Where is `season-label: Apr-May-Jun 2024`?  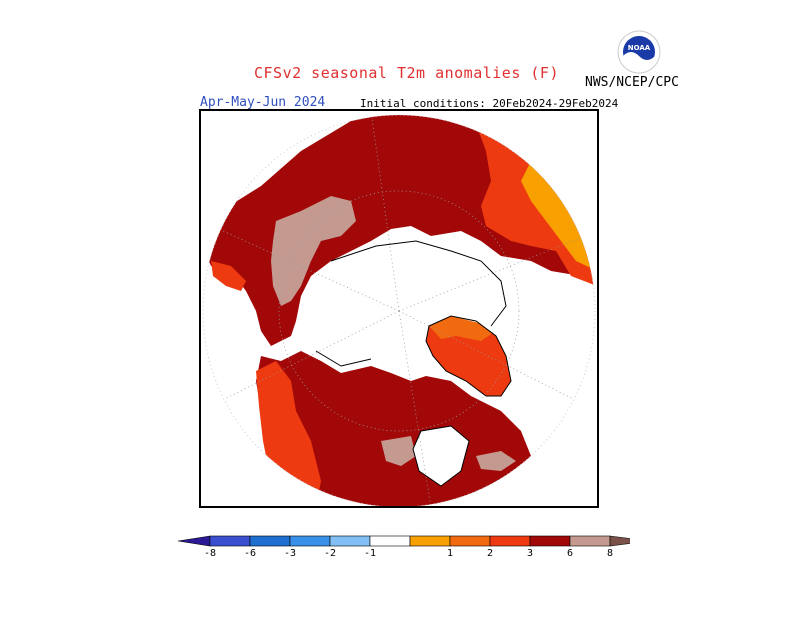 season-label: Apr-May-Jun 2024 is located at coordinates (263, 102).